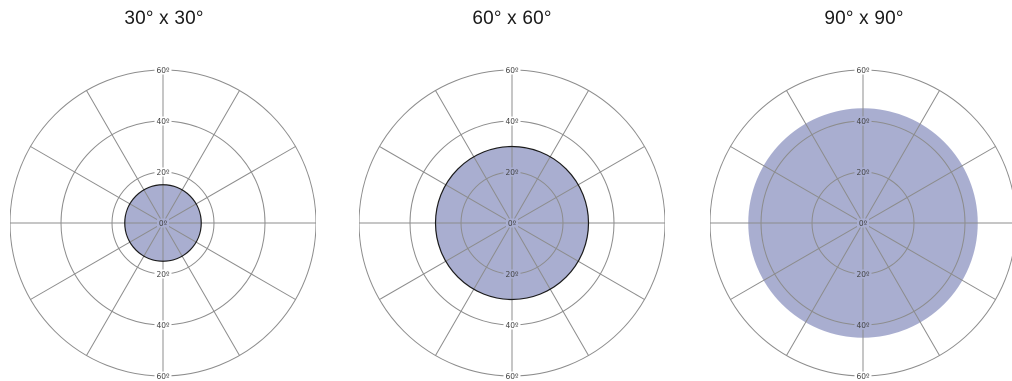 The width and height of the screenshot is (1012, 381). I want to click on panel-title-90x90: 90° x 90°, so click(864, 18).